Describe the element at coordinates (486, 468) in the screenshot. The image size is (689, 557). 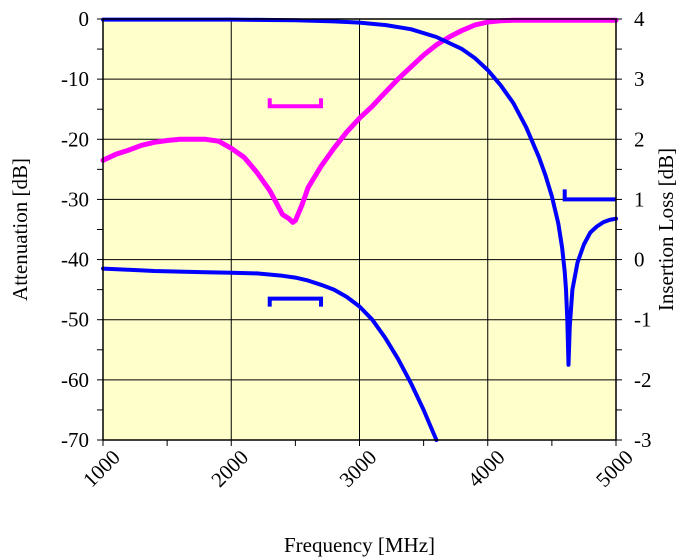
I see `x-tick-label: 4000` at that location.